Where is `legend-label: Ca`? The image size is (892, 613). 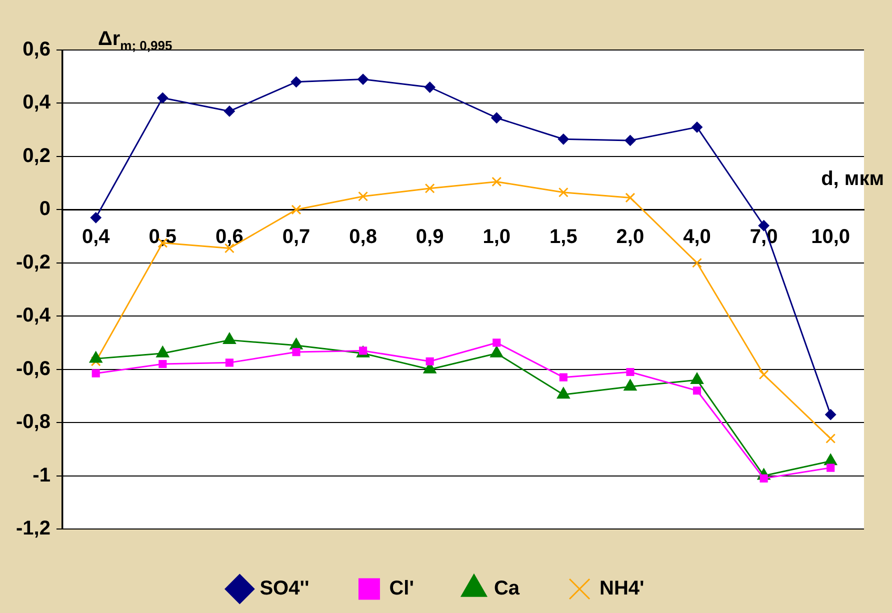 legend-label: Ca is located at coordinates (507, 589).